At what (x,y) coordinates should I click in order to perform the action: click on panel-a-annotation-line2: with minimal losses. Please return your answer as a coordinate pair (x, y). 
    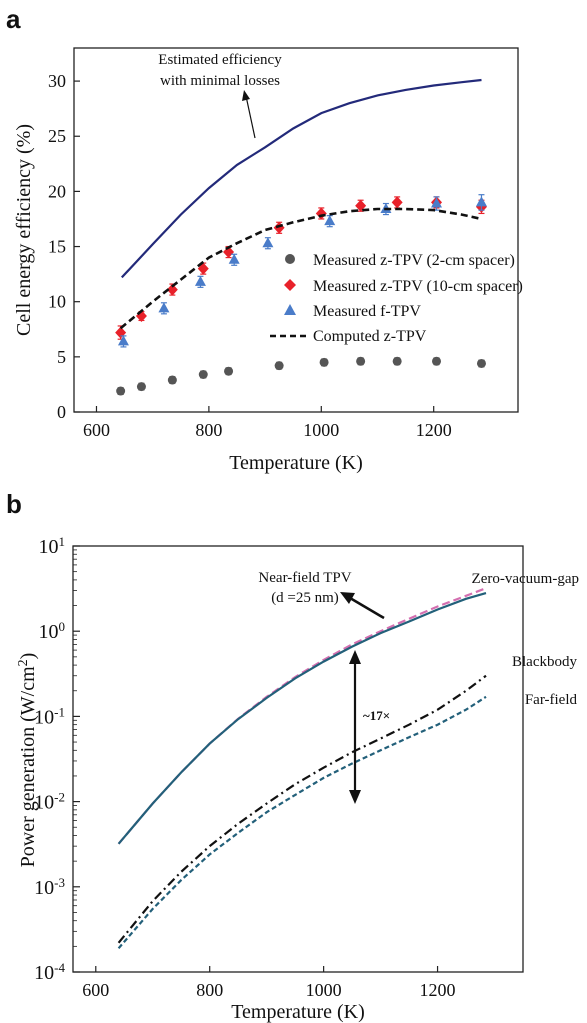
    Looking at the image, I should click on (220, 81).